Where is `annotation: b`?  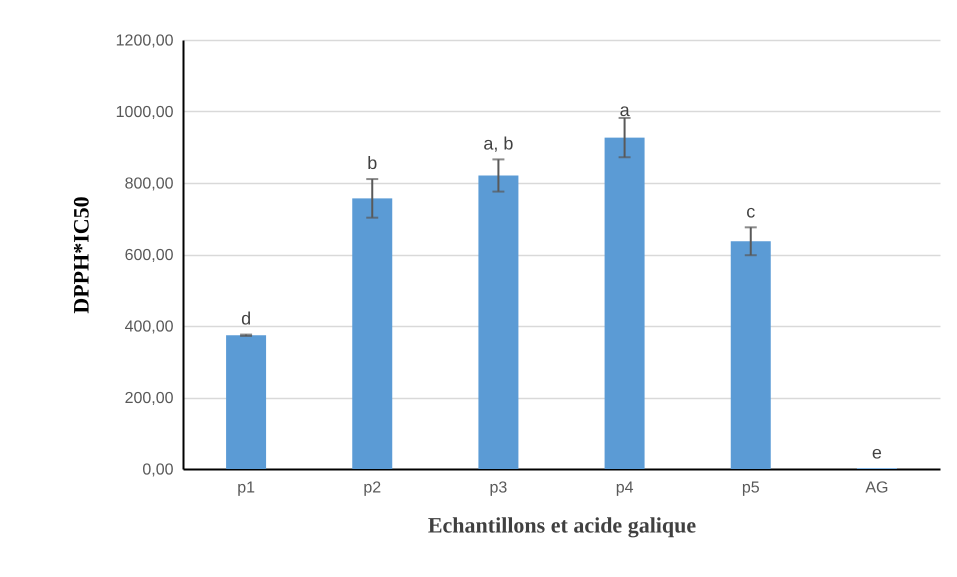 annotation: b is located at coordinates (372, 163).